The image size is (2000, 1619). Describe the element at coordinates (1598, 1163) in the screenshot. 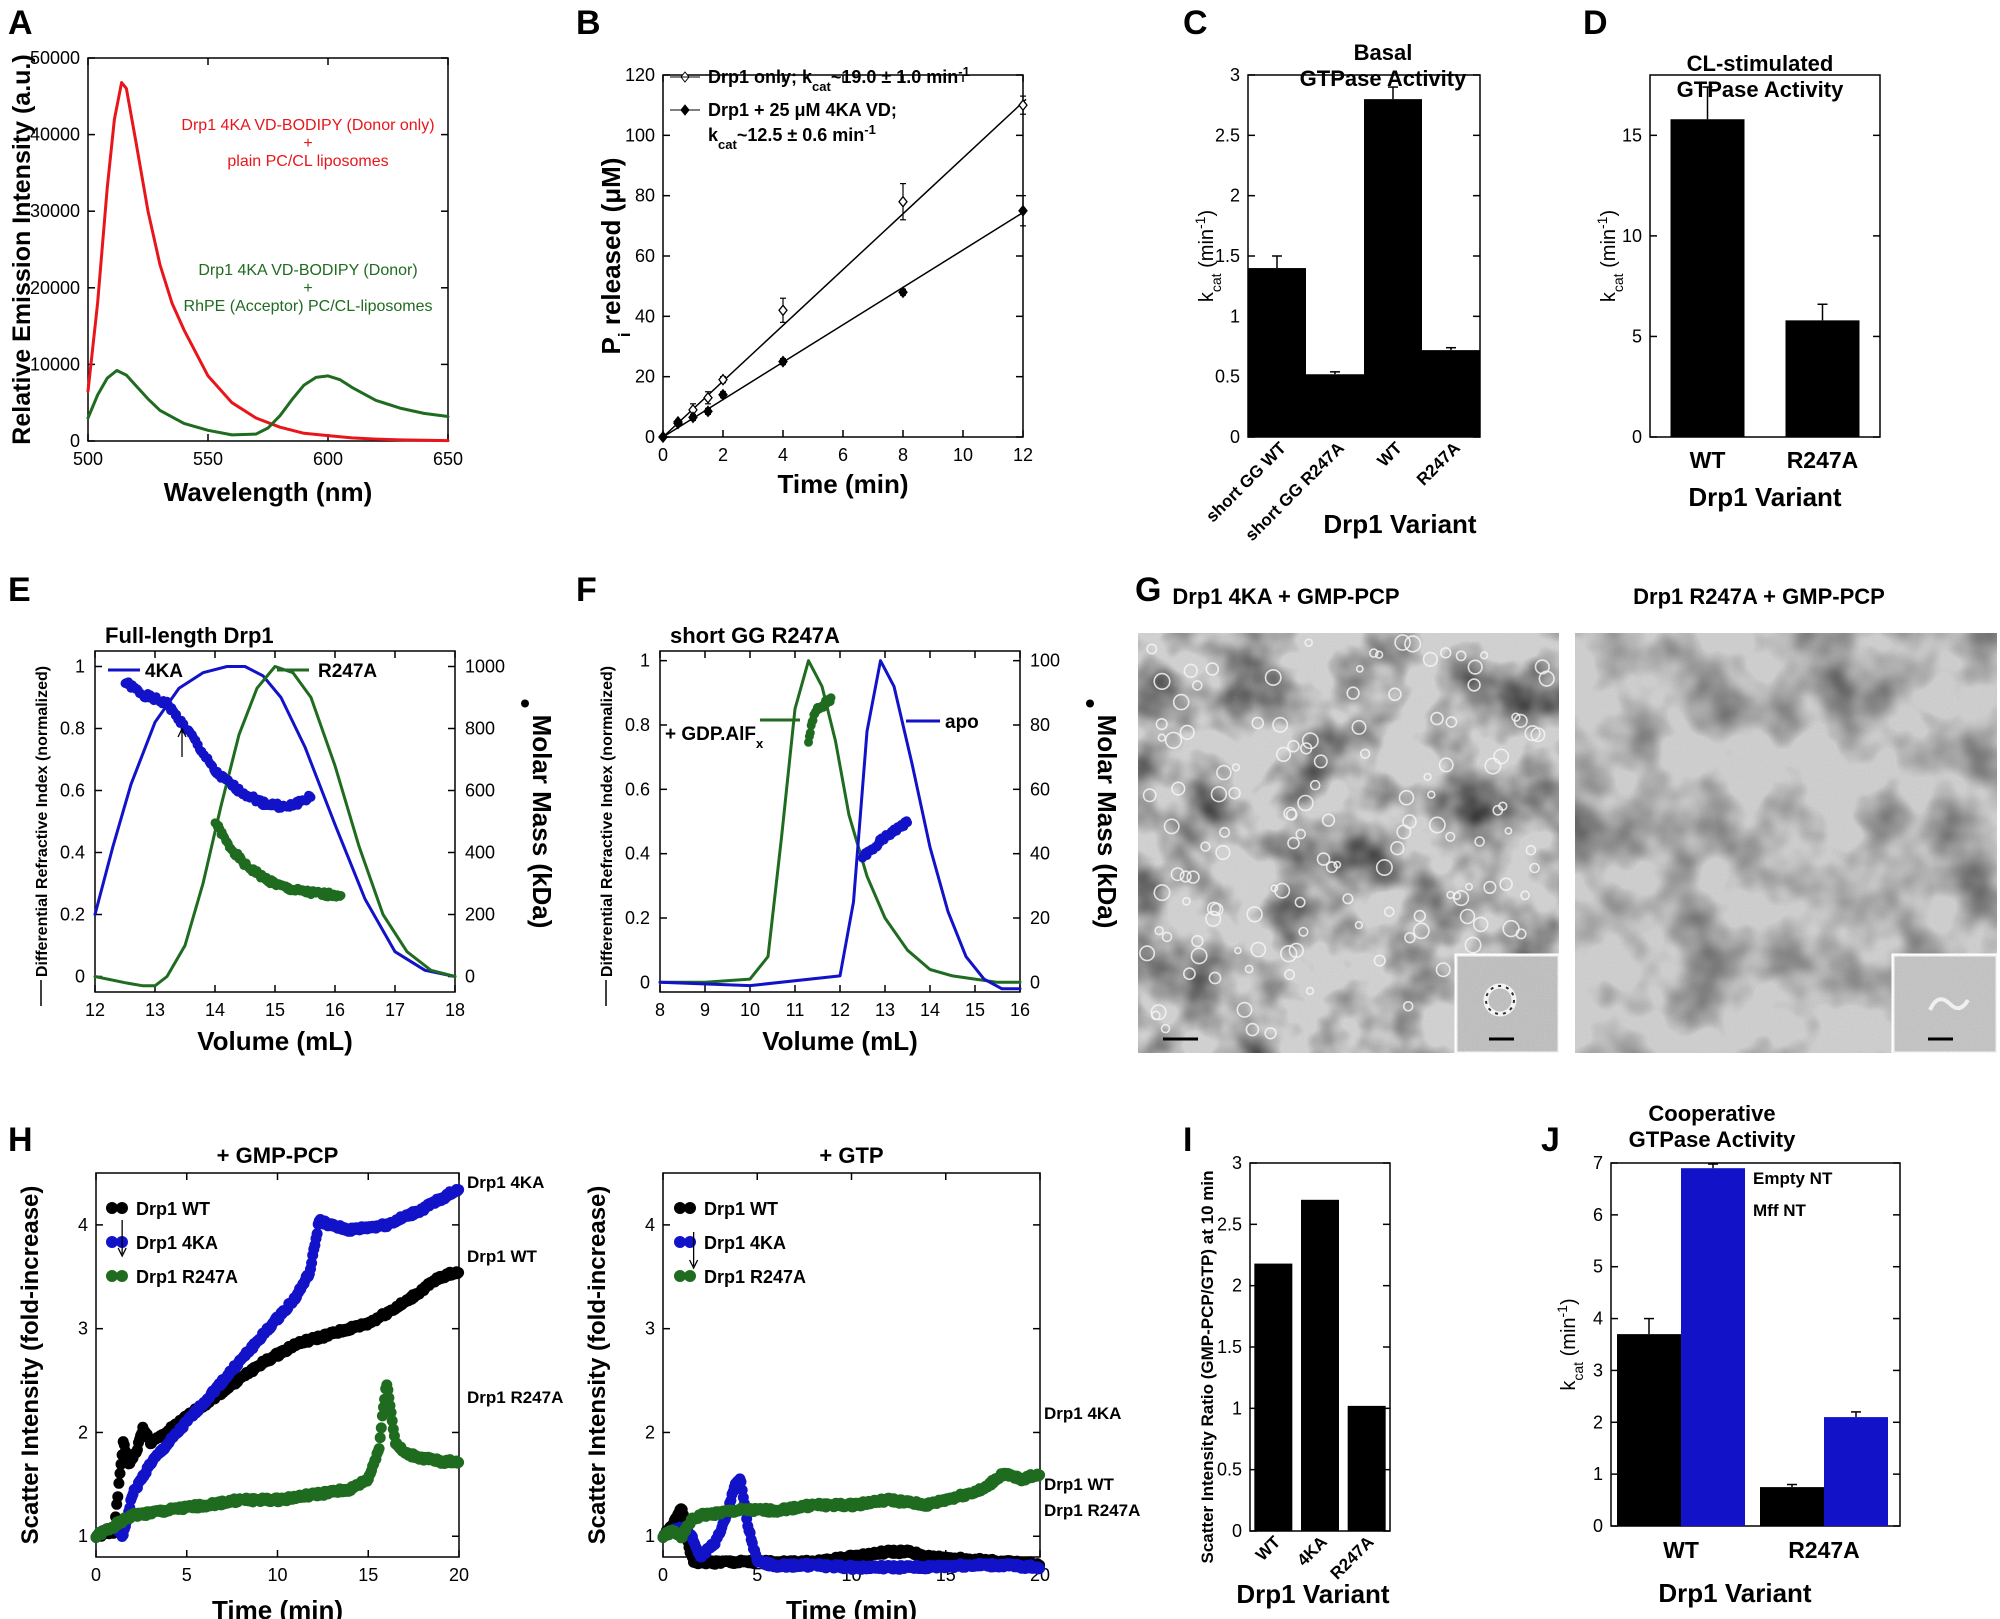

I see `y-tick-label: 7` at that location.